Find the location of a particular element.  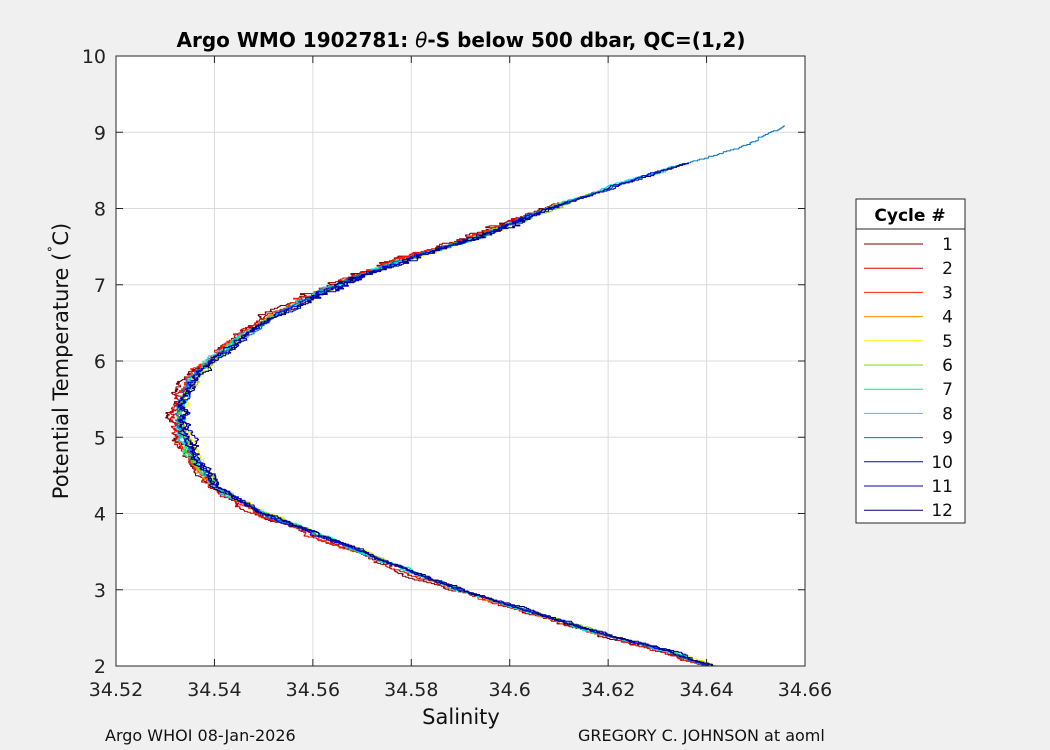

legend-label: 10 is located at coordinates (942, 463).